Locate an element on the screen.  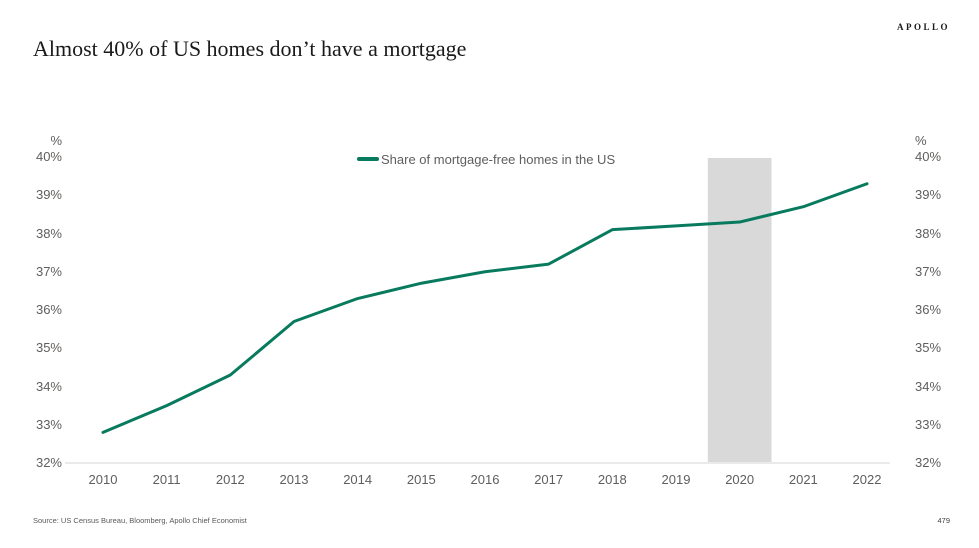
x-axis-tick-label: 2022 is located at coordinates (867, 479).